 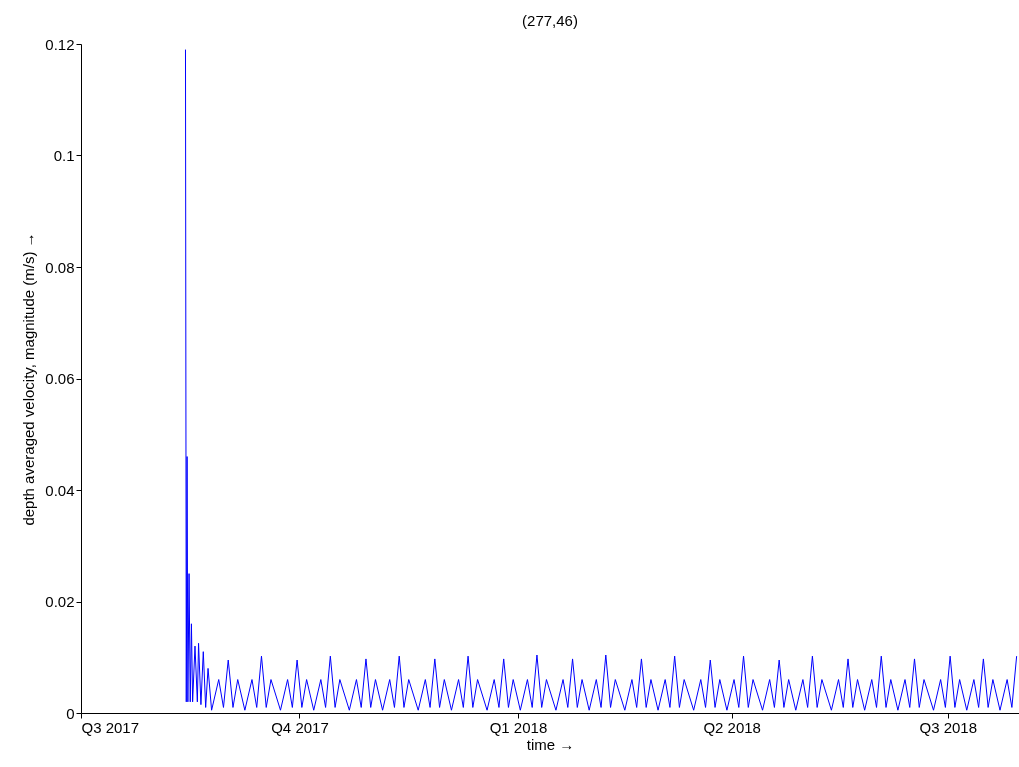 I want to click on x-axis-title: time →, so click(x=550, y=744).